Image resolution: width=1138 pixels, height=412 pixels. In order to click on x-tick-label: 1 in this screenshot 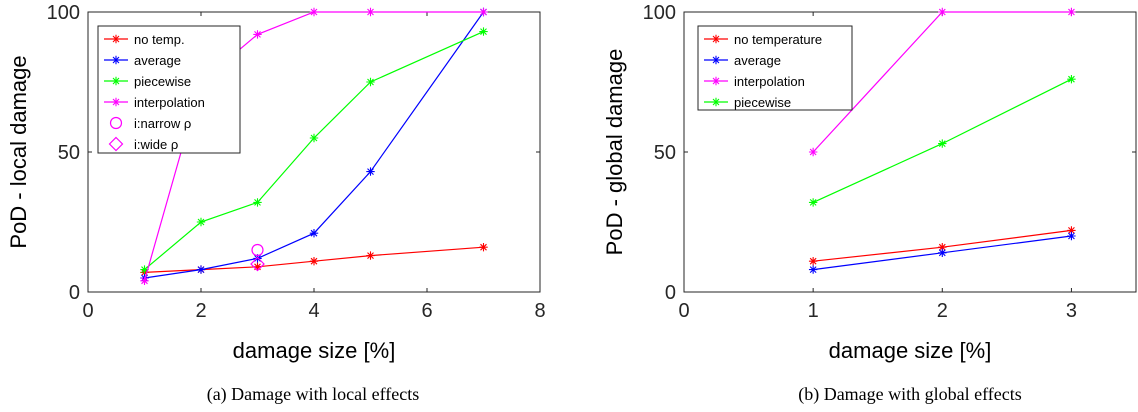, I will do `click(813, 311)`.